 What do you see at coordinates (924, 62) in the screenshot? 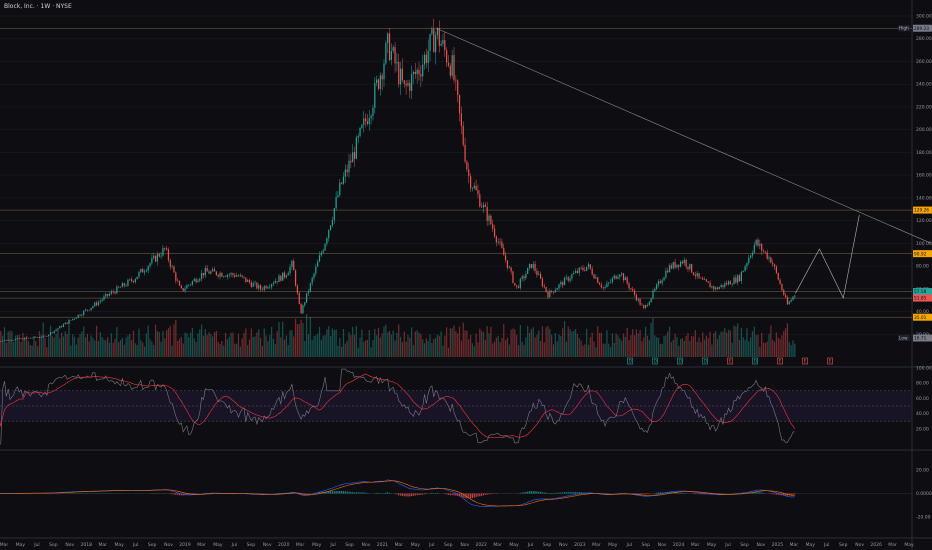
I see `price-tick-label: 260.00` at bounding box center [924, 62].